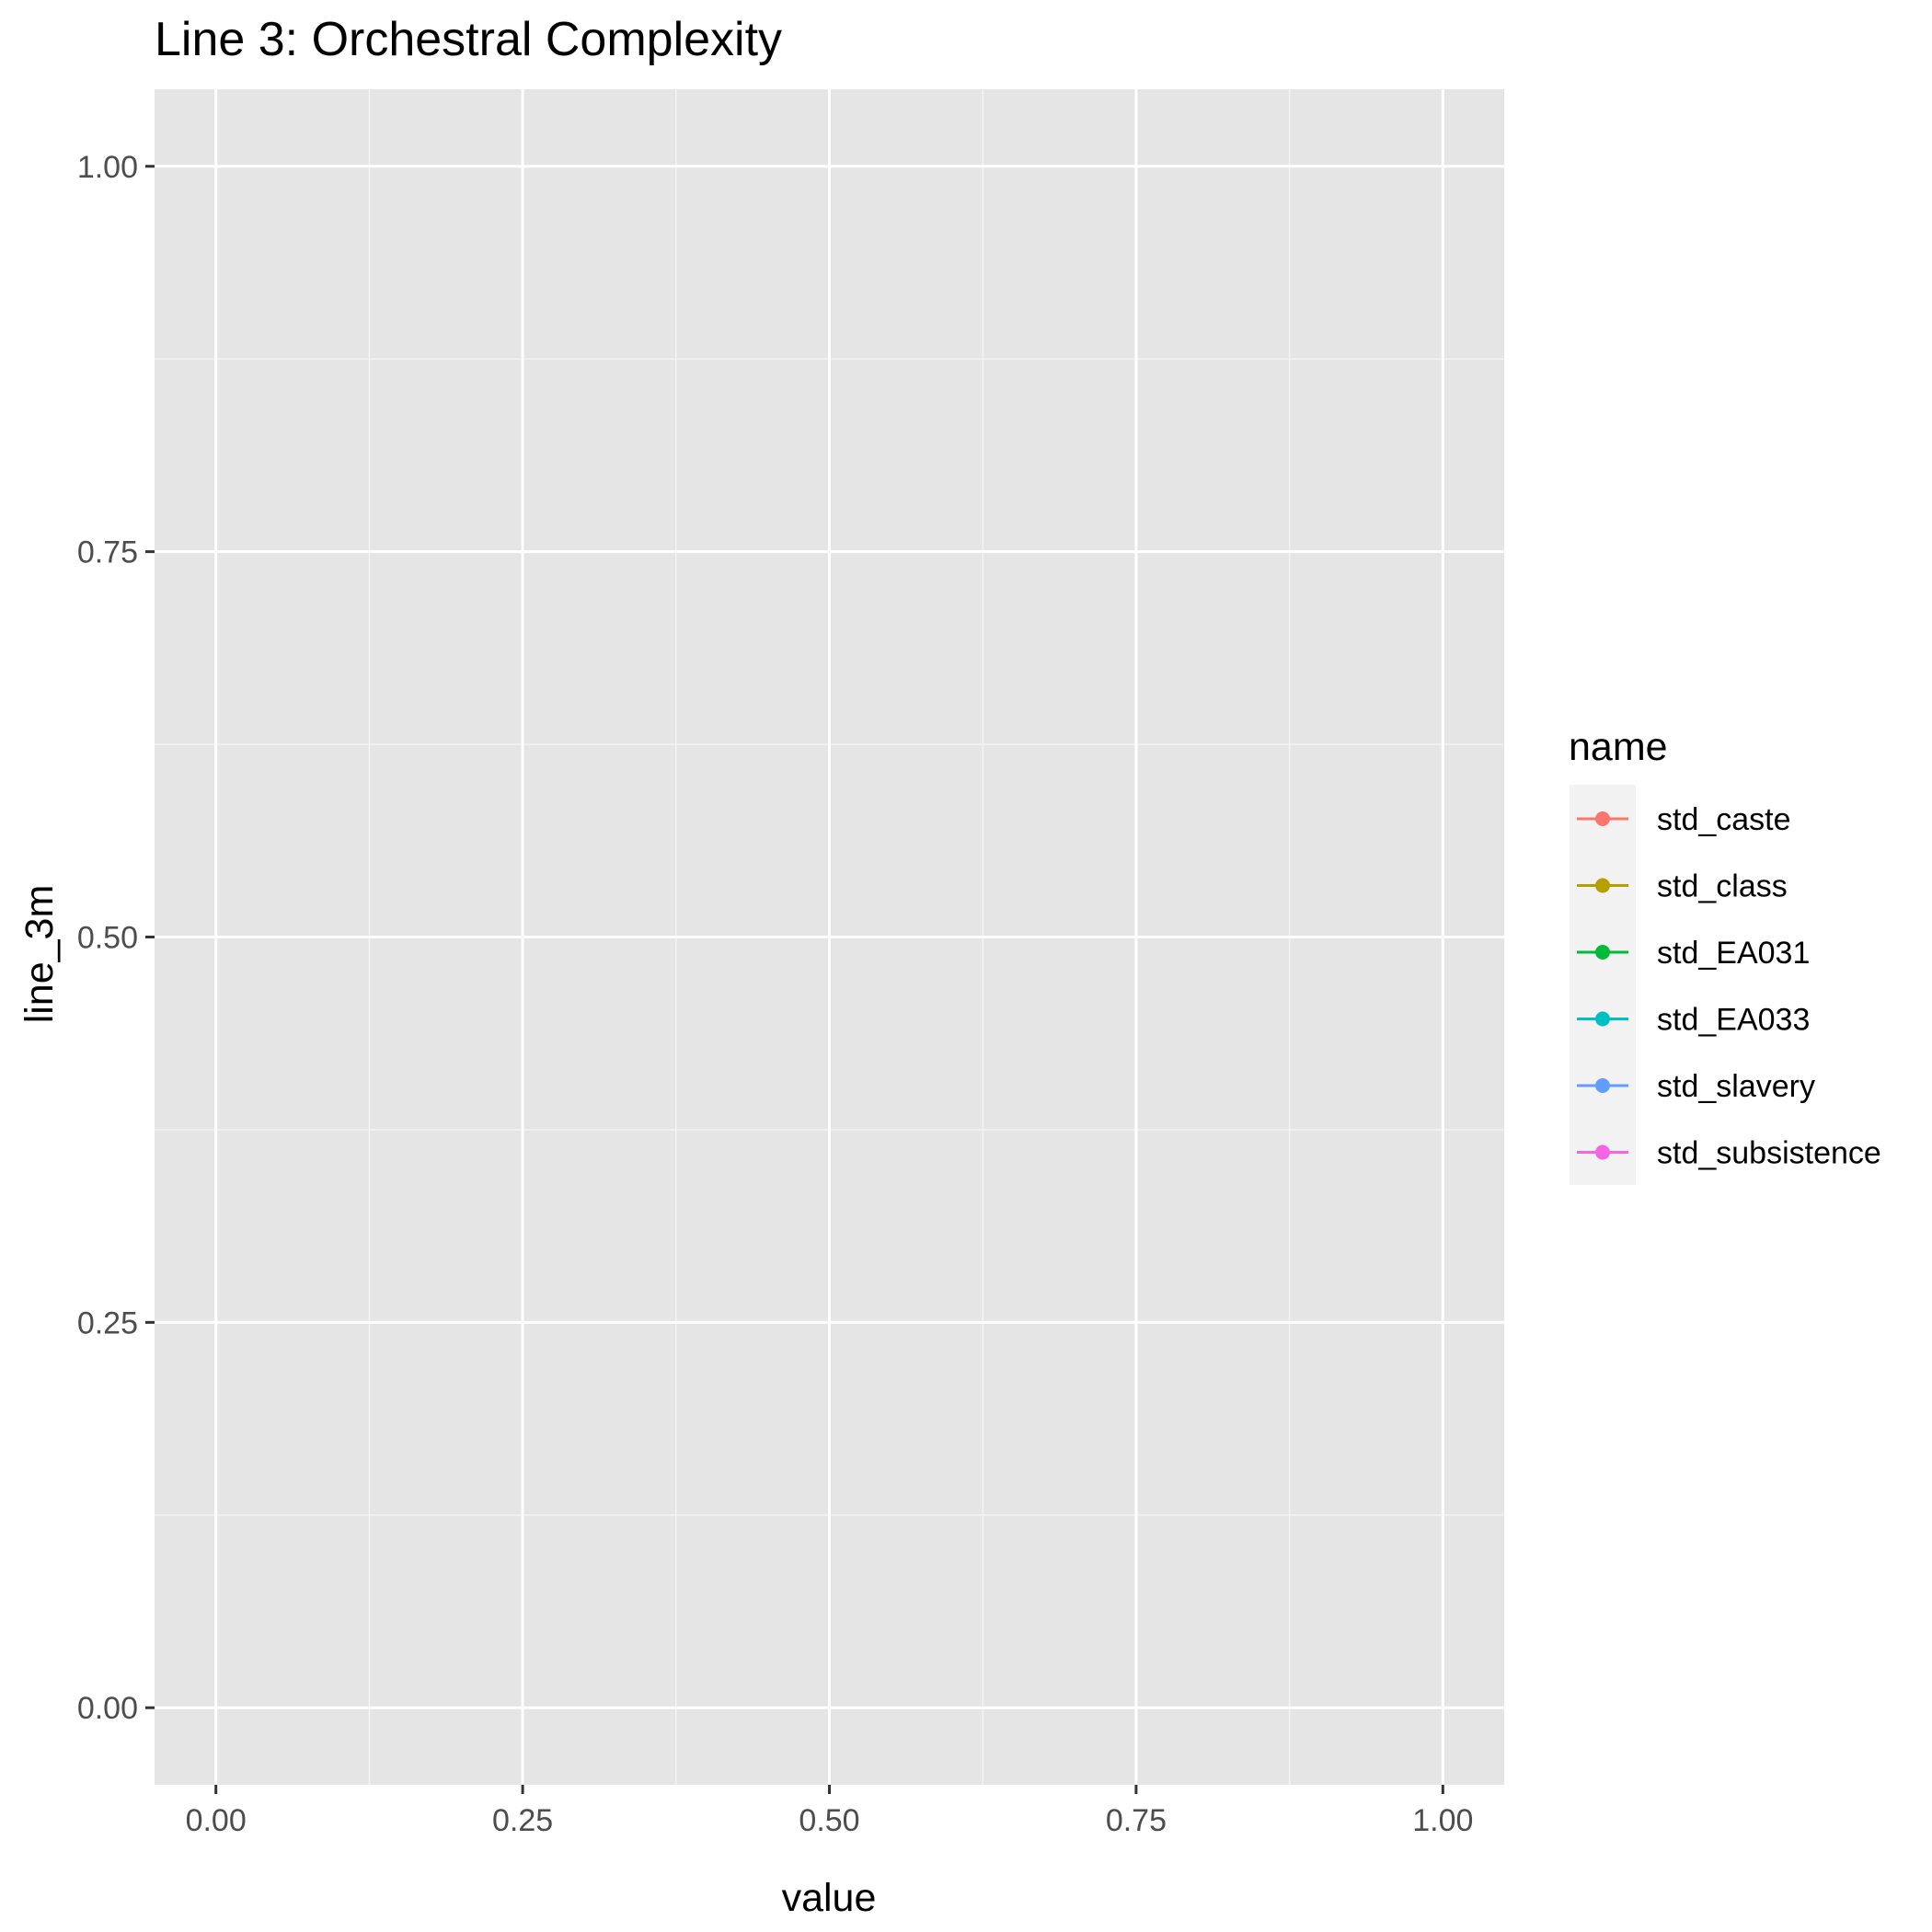 This screenshot has width=1932, height=1932. What do you see at coordinates (1442, 1820) in the screenshot?
I see `x-tick-label: 1.00` at bounding box center [1442, 1820].